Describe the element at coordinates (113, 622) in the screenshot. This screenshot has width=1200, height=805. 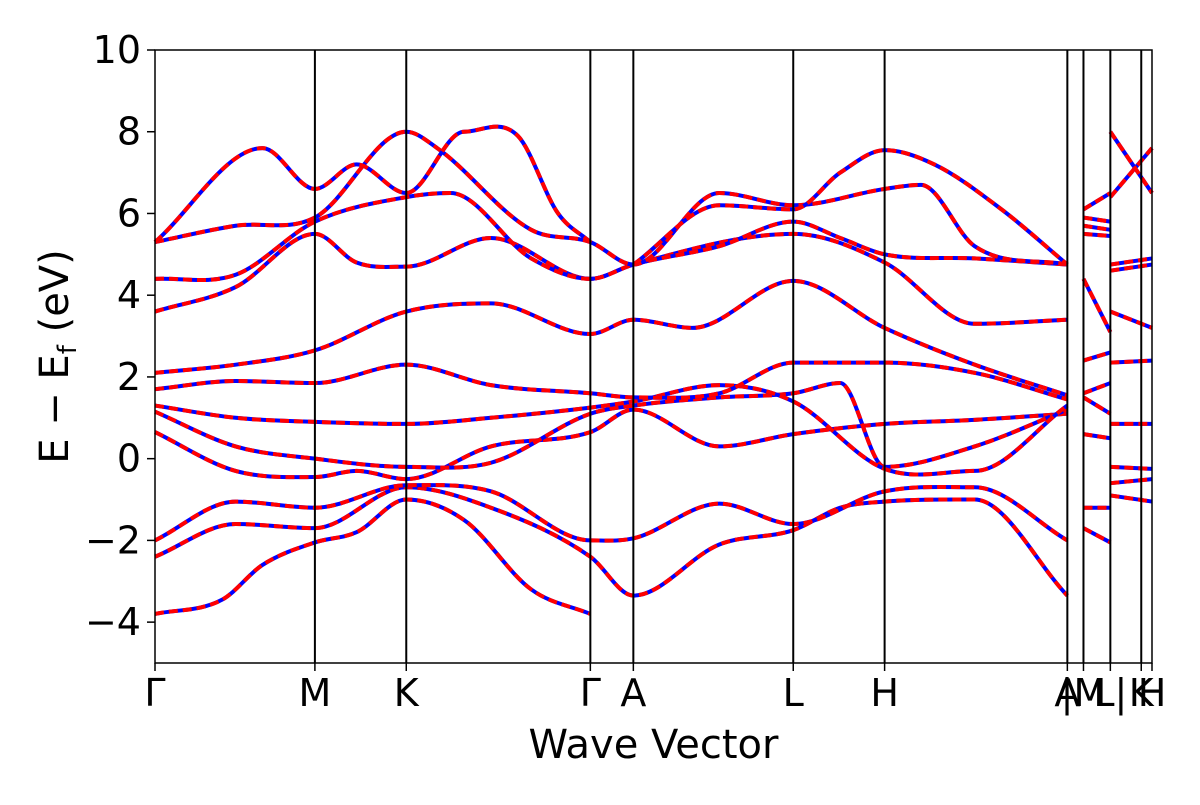
I see `y-tick-label: −4` at that location.